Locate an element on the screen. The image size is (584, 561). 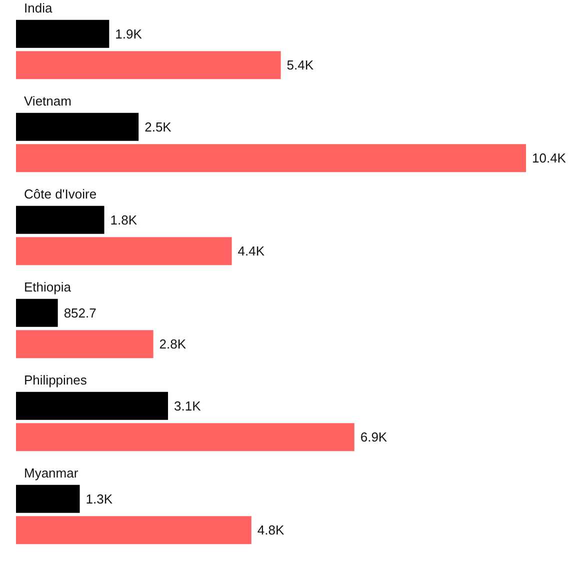
data-label: 3.1K is located at coordinates (188, 406).